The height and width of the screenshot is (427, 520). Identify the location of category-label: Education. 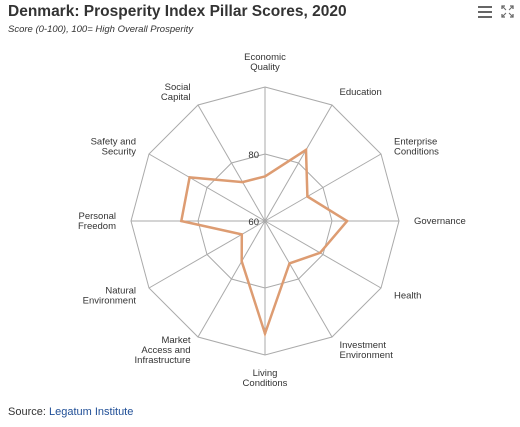
(361, 92).